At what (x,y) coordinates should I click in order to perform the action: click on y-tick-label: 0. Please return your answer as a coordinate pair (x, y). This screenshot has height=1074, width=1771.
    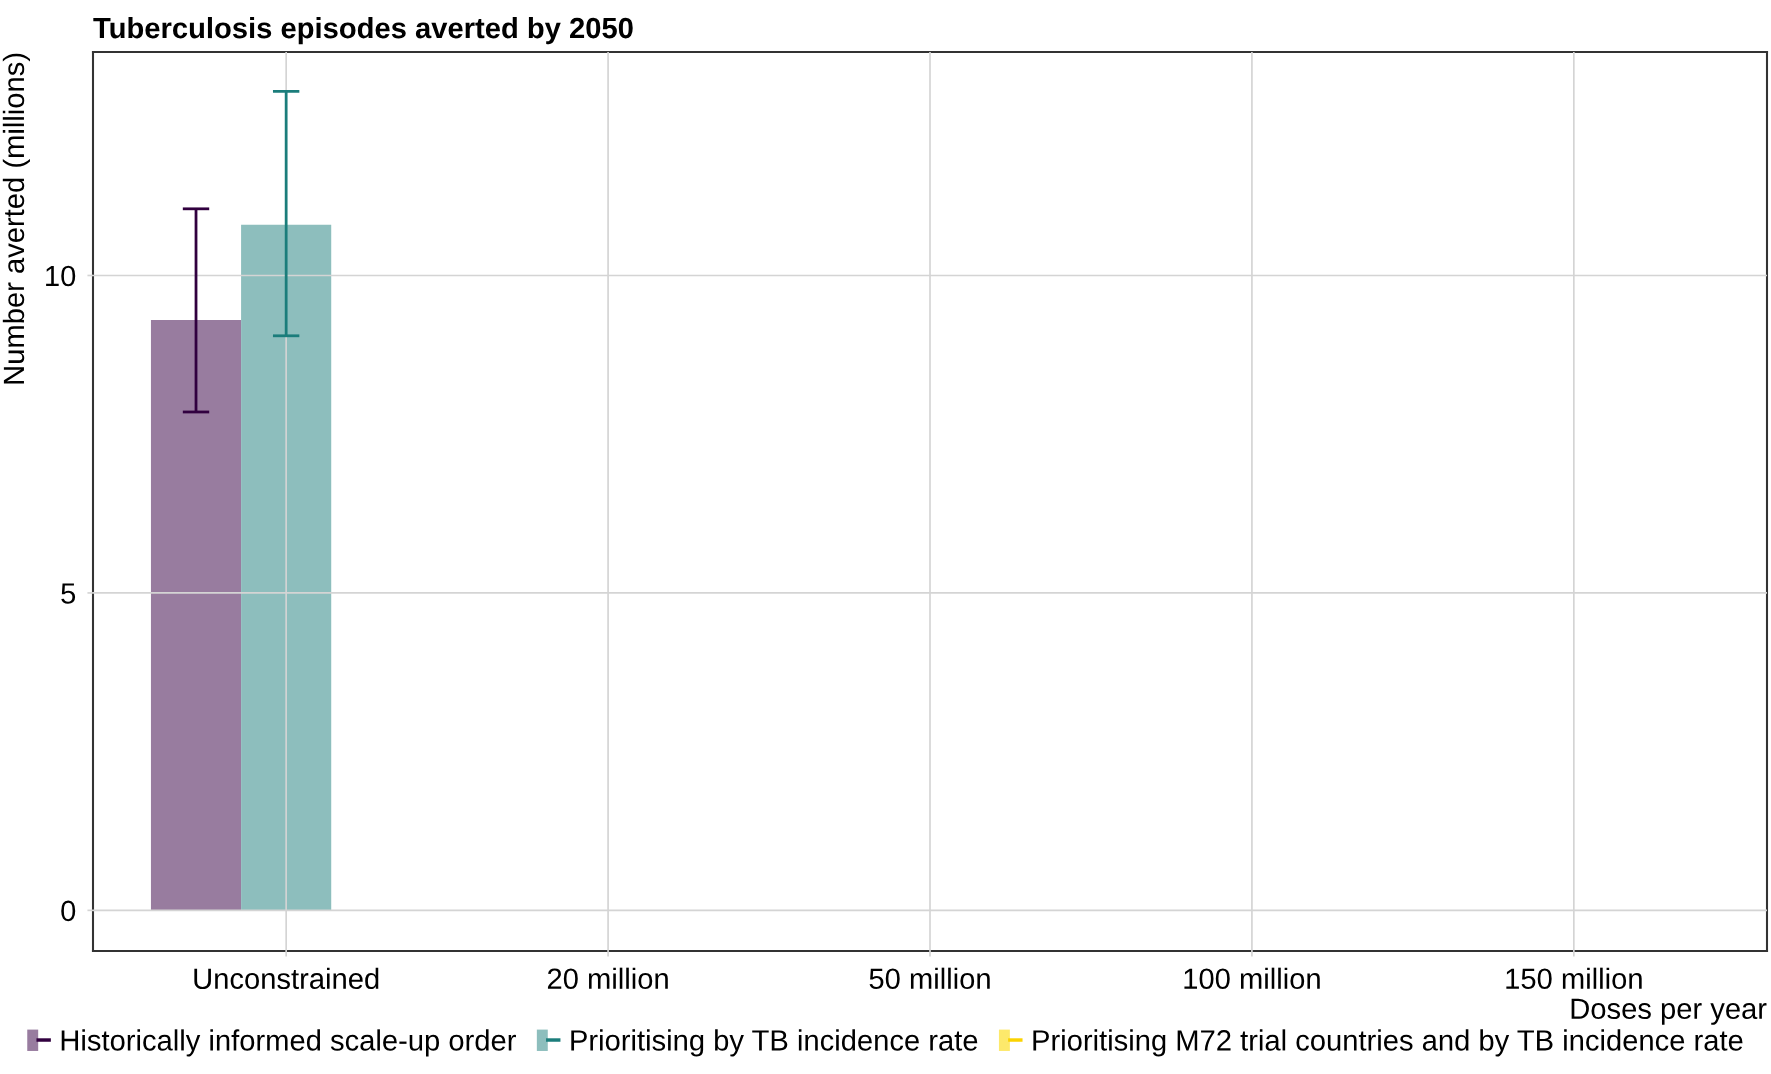
    Looking at the image, I should click on (68, 911).